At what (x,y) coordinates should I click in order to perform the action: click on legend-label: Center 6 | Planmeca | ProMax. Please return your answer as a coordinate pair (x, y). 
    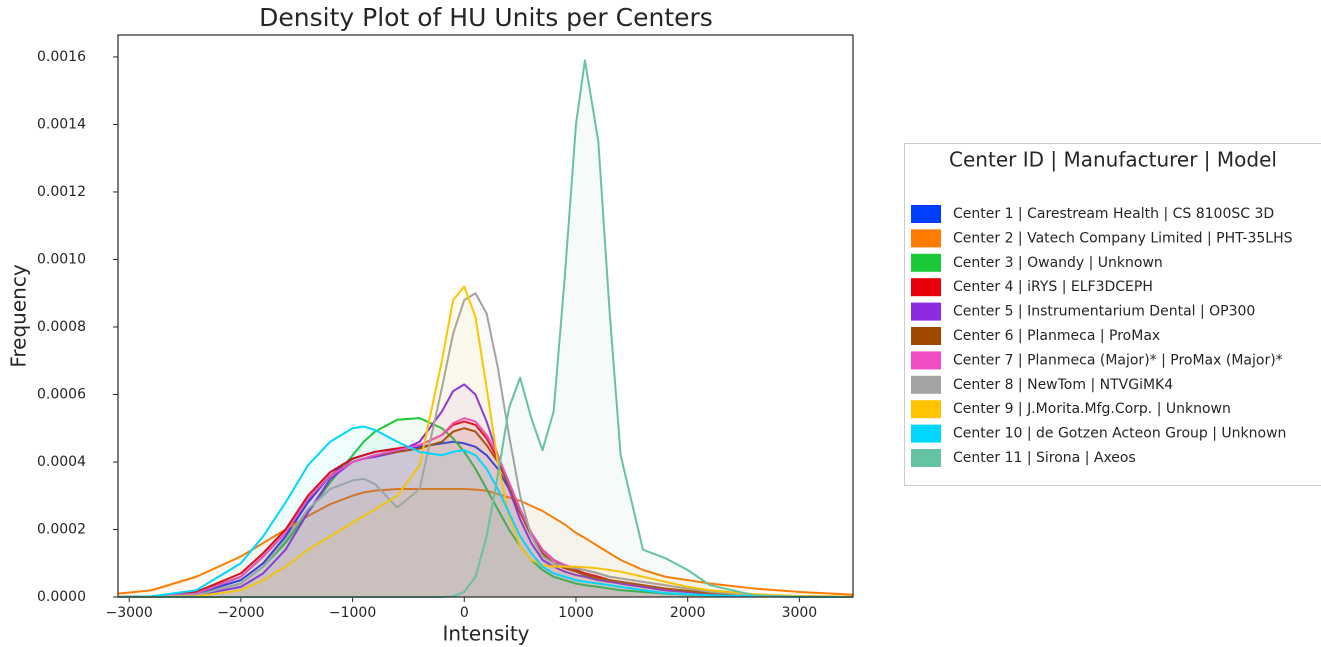
    Looking at the image, I should click on (1056, 336).